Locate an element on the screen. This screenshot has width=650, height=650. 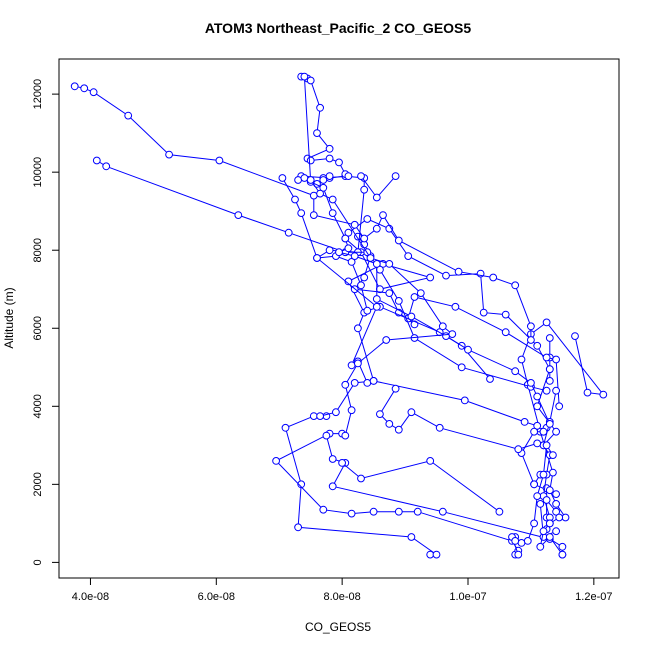
y-tick-label: 12000 is located at coordinates (38, 94).